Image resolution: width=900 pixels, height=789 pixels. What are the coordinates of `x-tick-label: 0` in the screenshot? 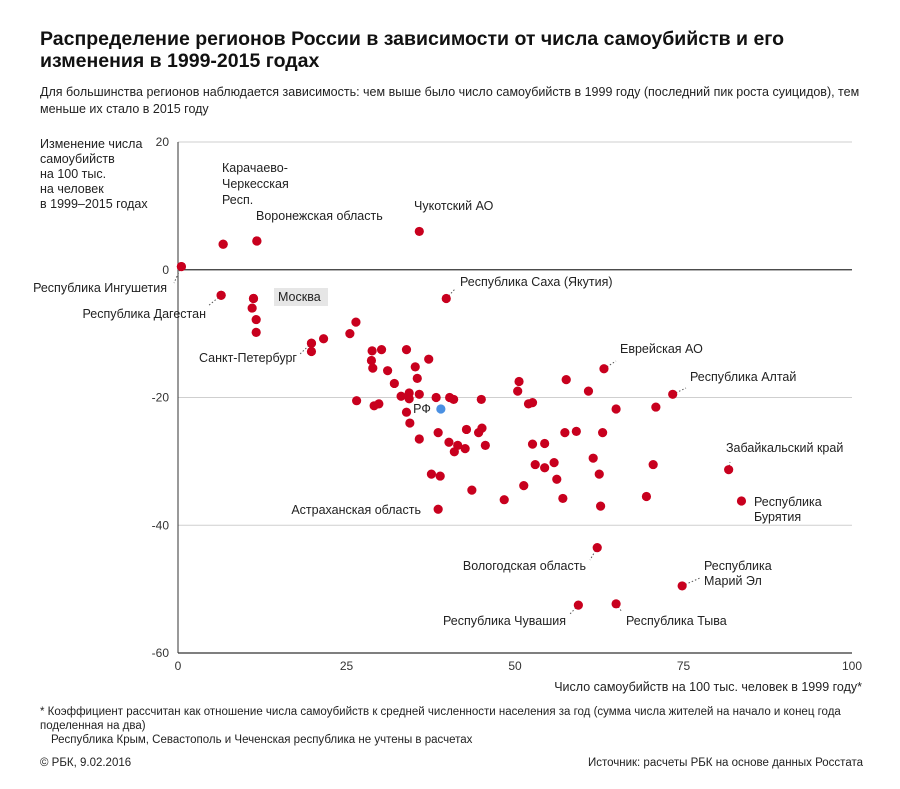 It's located at (178, 666).